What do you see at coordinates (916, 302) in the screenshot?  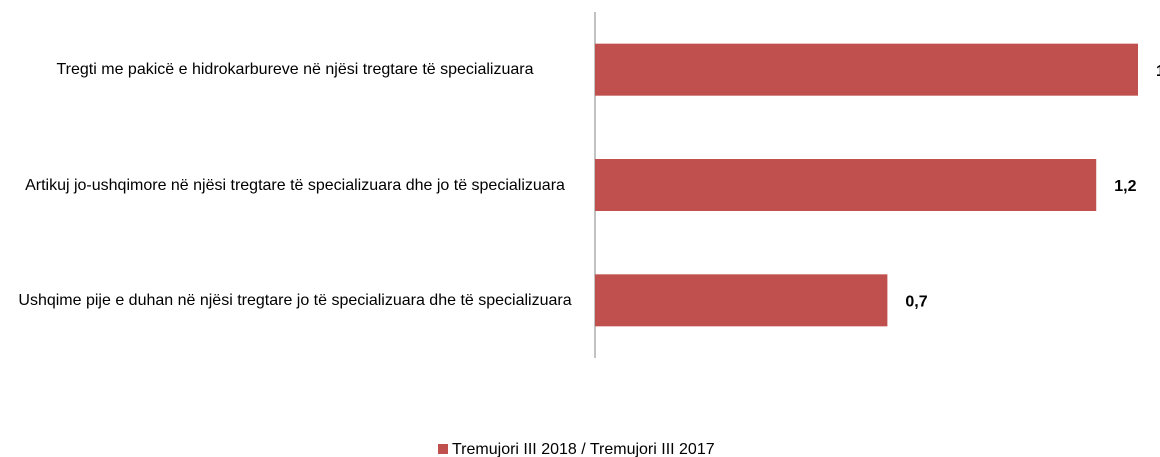 I see `value-label: 0,7` at bounding box center [916, 302].